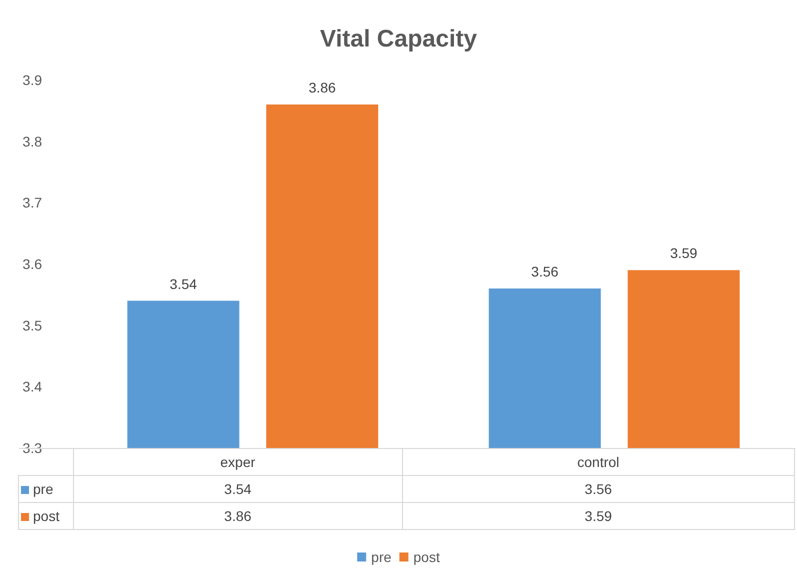 The image size is (797, 573). What do you see at coordinates (32, 80) in the screenshot?
I see `y-tick-label: 3.9` at bounding box center [32, 80].